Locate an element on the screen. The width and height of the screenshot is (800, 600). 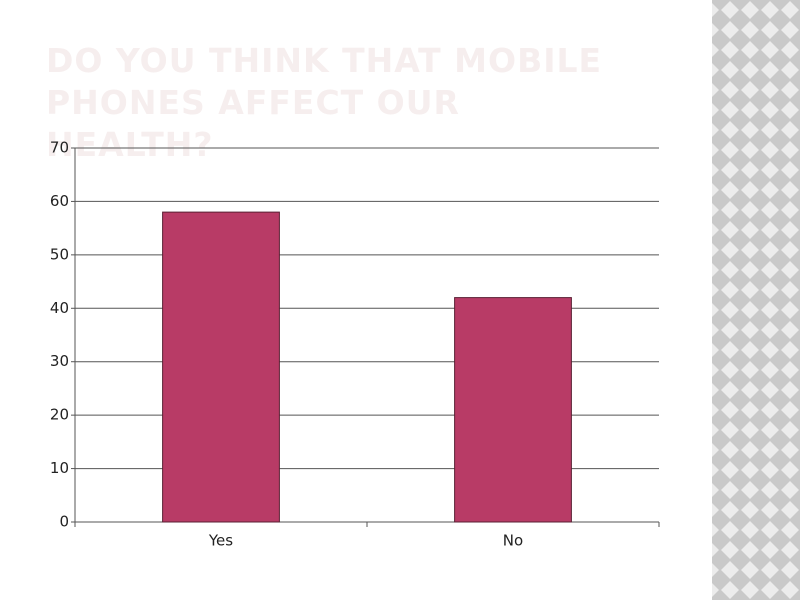
y-tick-label: 0 is located at coordinates (64, 522).